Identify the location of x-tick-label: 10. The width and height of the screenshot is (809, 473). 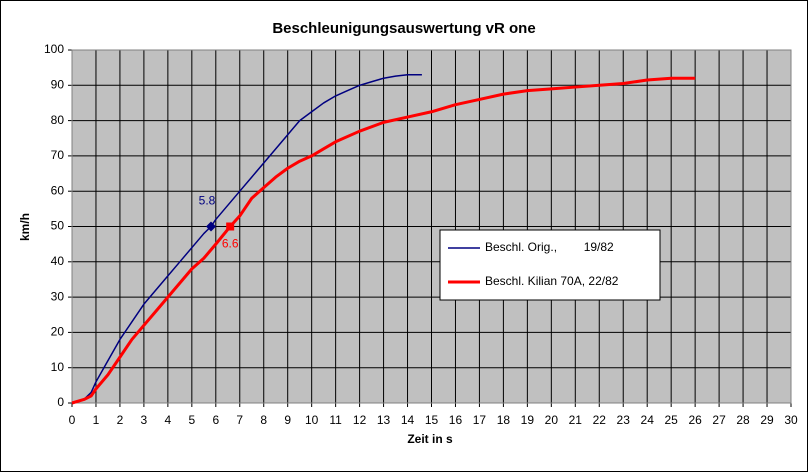
(312, 420).